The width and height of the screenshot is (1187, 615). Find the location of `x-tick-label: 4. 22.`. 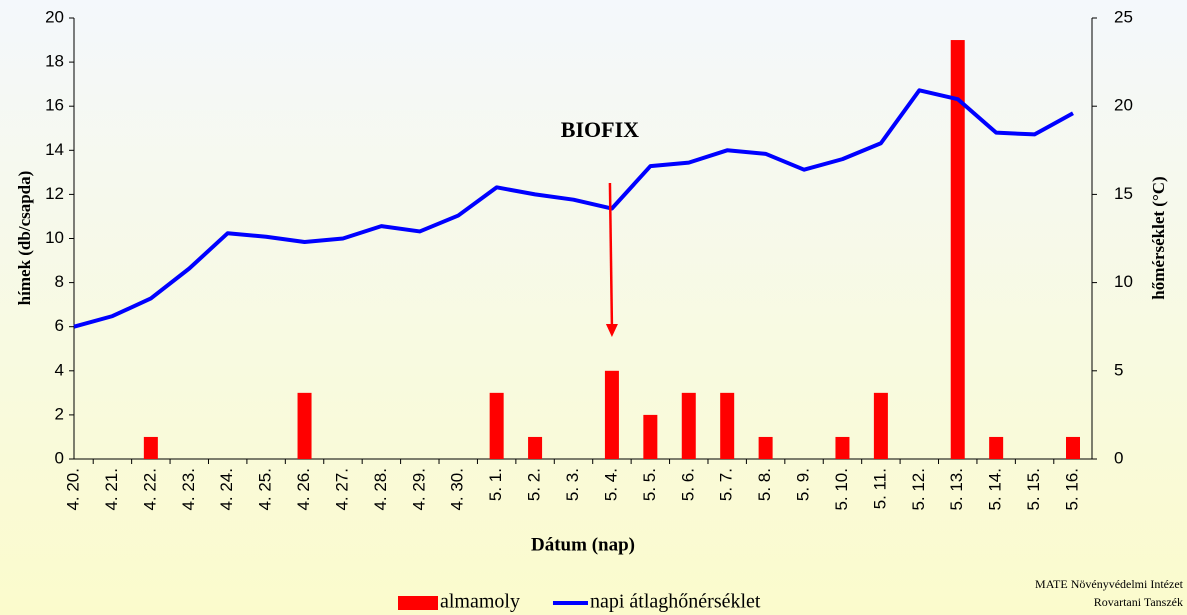

x-tick-label: 4. 22. is located at coordinates (149, 489).